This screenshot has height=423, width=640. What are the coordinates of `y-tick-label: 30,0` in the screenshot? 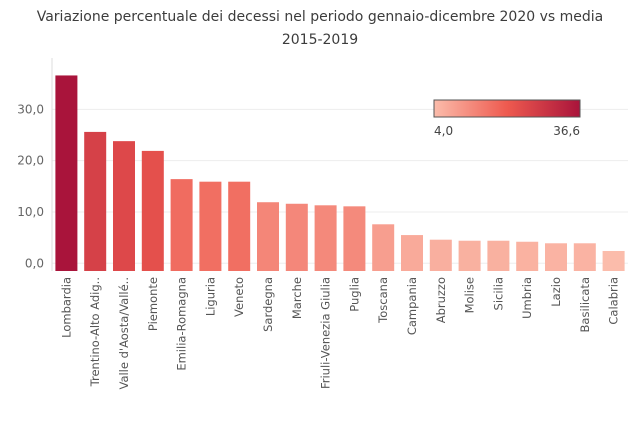 It's located at (30, 109).